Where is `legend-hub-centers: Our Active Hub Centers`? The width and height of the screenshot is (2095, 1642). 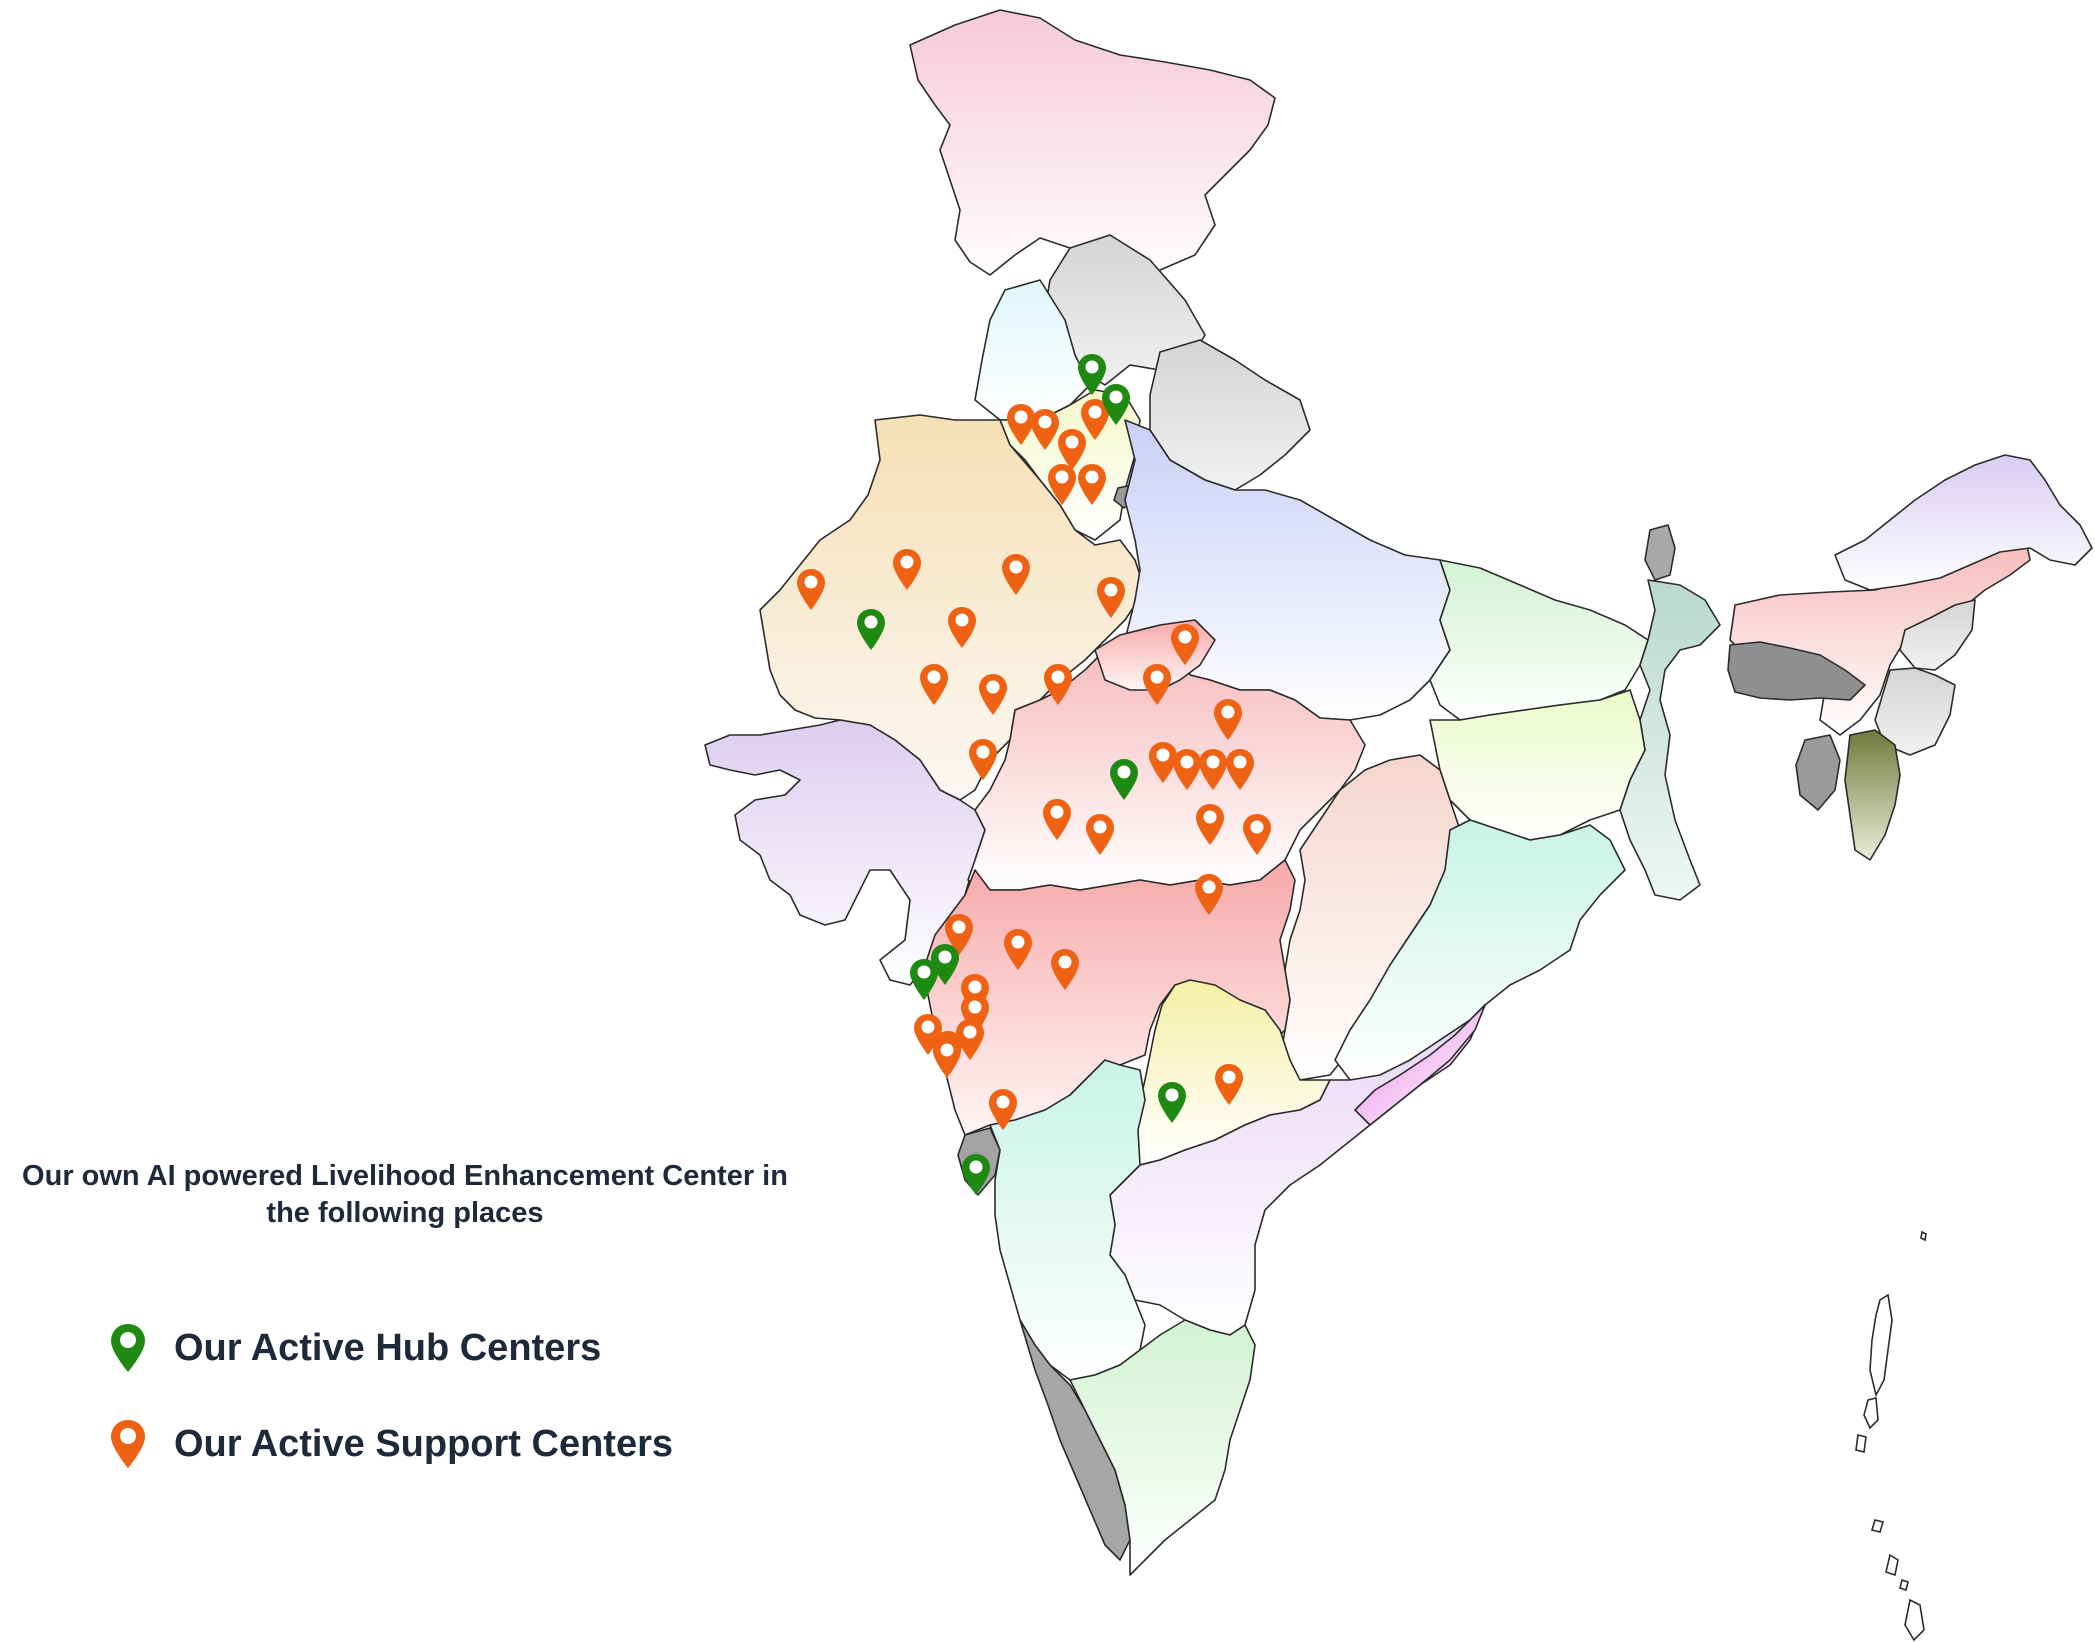 legend-hub-centers: Our Active Hub Centers is located at coordinates (354, 1348).